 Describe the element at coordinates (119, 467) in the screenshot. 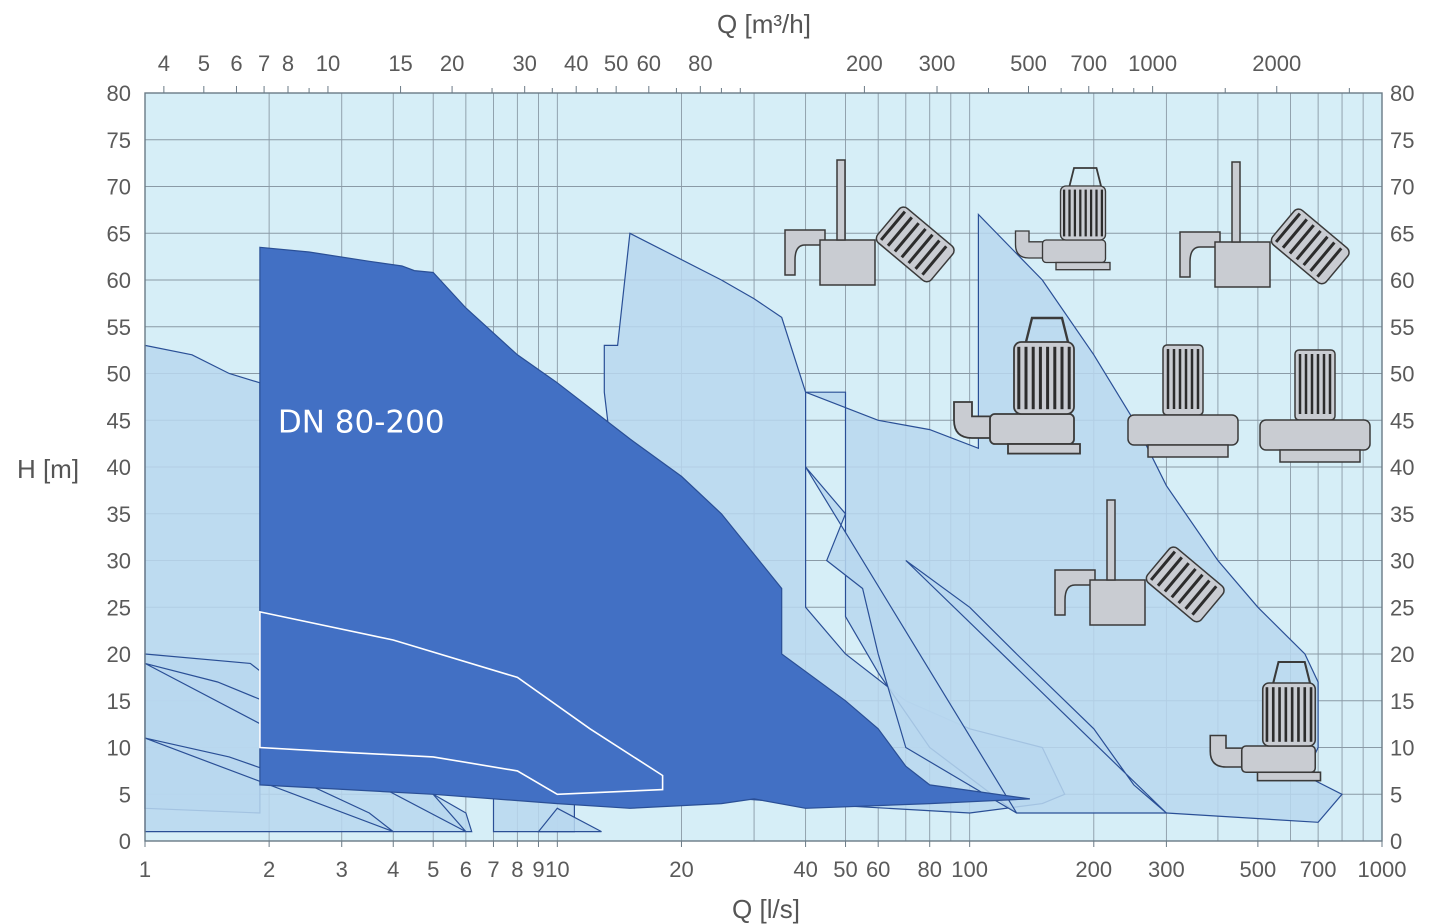

I see `left-axis-ticks: 0 5 10 15 20 25 30 35 40 45 50 55 60 65 70 75 80` at that location.